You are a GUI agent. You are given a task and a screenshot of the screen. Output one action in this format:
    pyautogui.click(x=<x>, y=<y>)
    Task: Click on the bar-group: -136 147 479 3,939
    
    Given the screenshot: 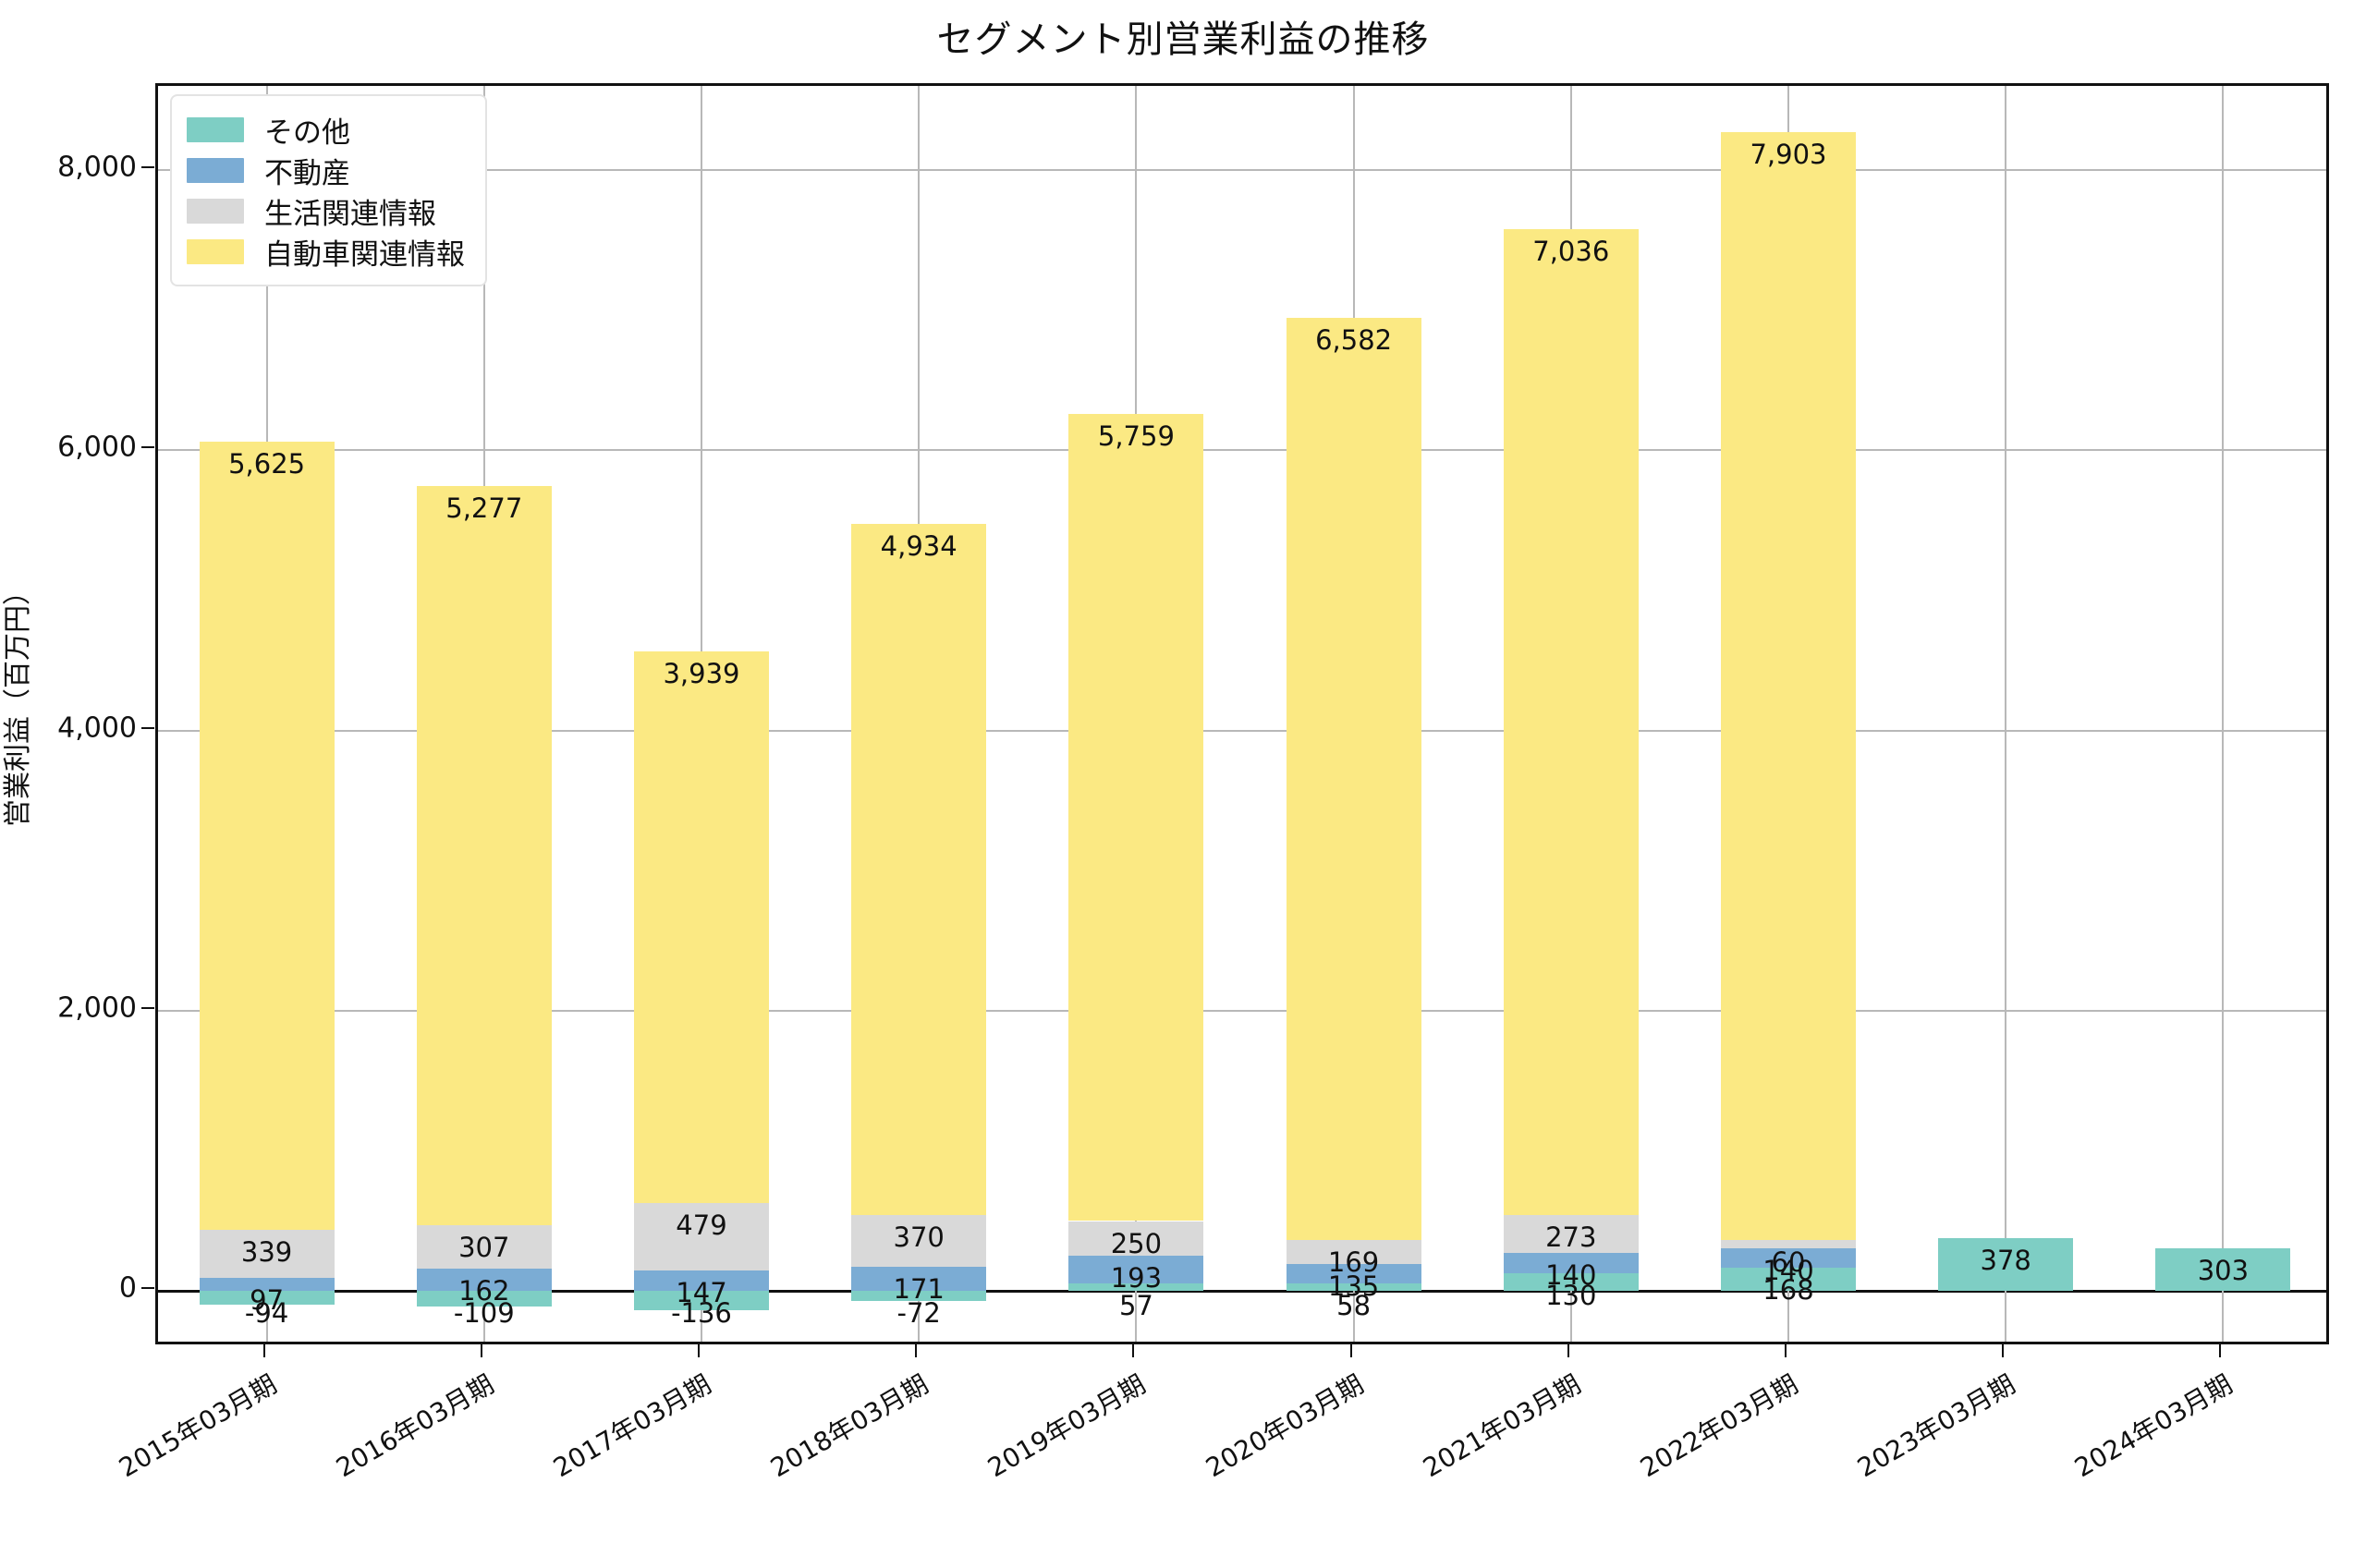 What is the action you would take?
    pyautogui.click(x=701, y=714)
    